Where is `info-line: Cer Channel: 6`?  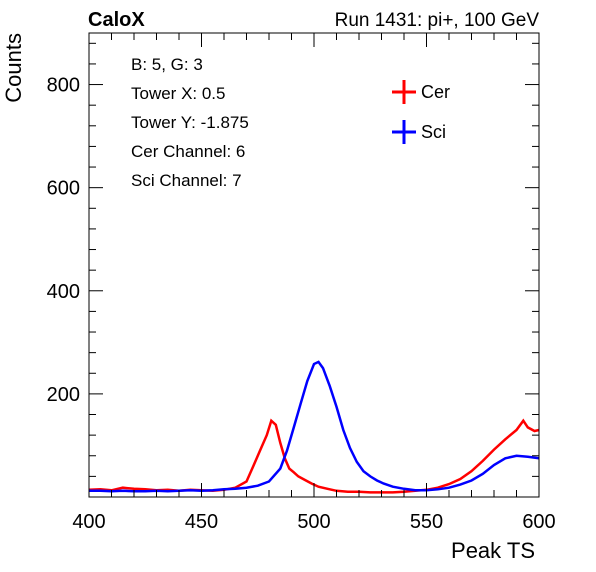 info-line: Cer Channel: 6 is located at coordinates (188, 151).